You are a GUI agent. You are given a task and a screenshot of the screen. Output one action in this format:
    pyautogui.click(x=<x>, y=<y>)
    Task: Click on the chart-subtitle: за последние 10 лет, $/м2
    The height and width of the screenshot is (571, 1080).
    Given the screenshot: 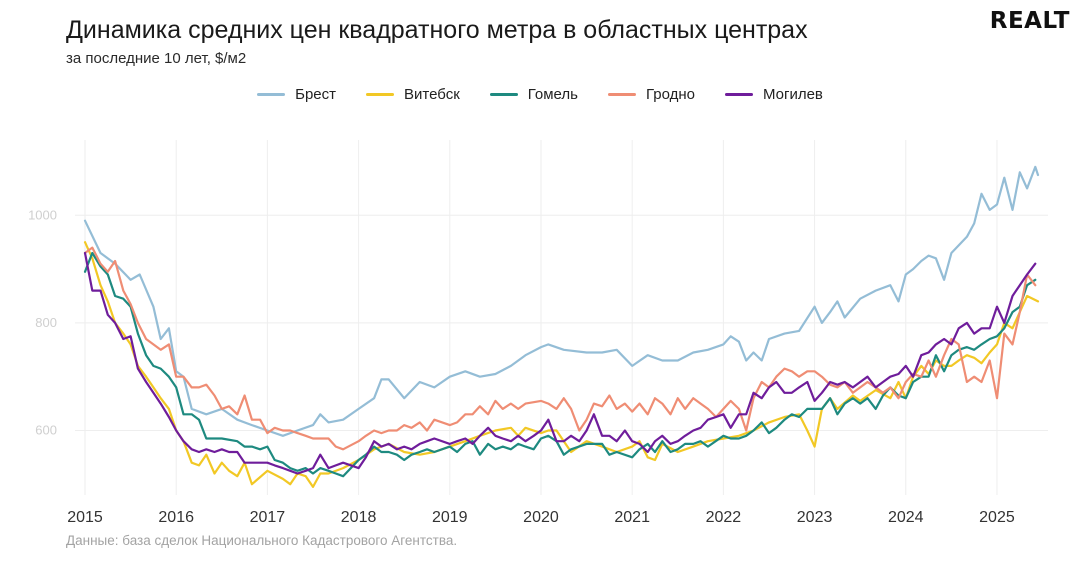 What is the action you would take?
    pyautogui.click(x=156, y=58)
    